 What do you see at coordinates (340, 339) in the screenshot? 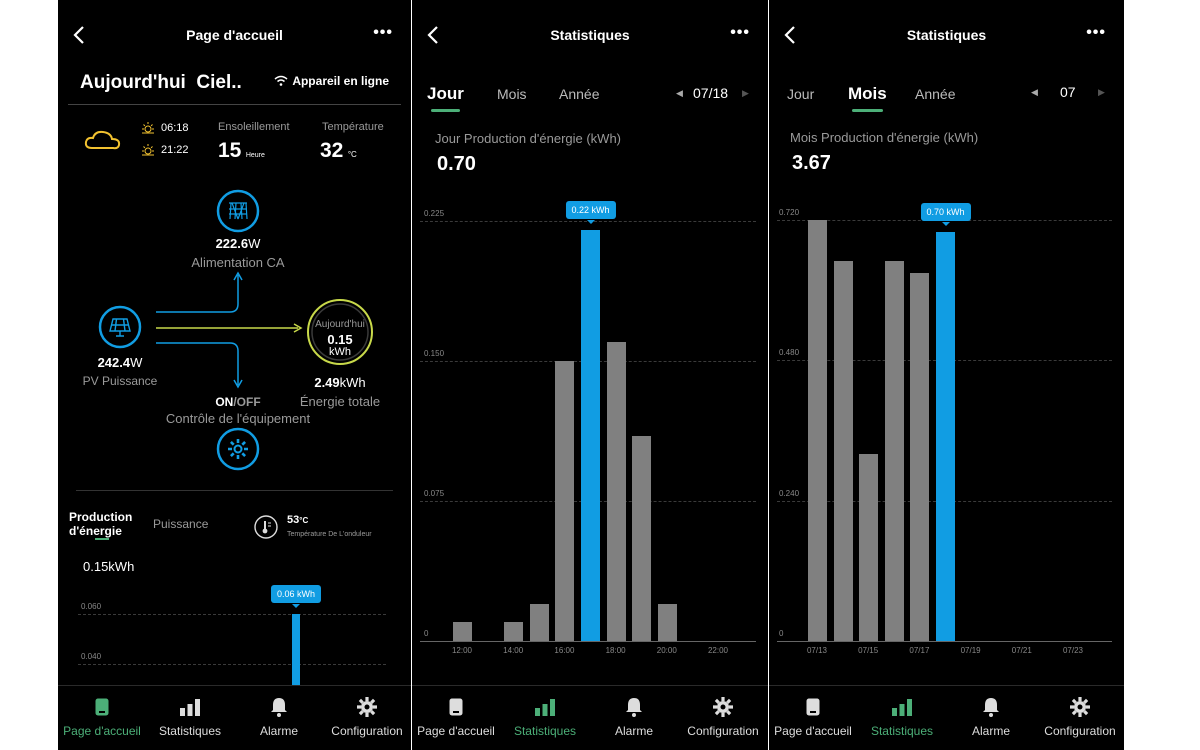
I see `ring-today-value: 0.15` at bounding box center [340, 339].